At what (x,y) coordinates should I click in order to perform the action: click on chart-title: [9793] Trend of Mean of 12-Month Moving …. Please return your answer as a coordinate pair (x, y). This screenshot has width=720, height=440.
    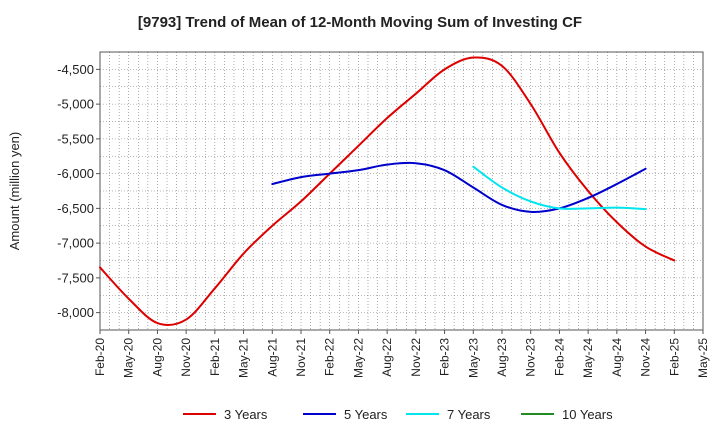
    Looking at the image, I should click on (360, 22).